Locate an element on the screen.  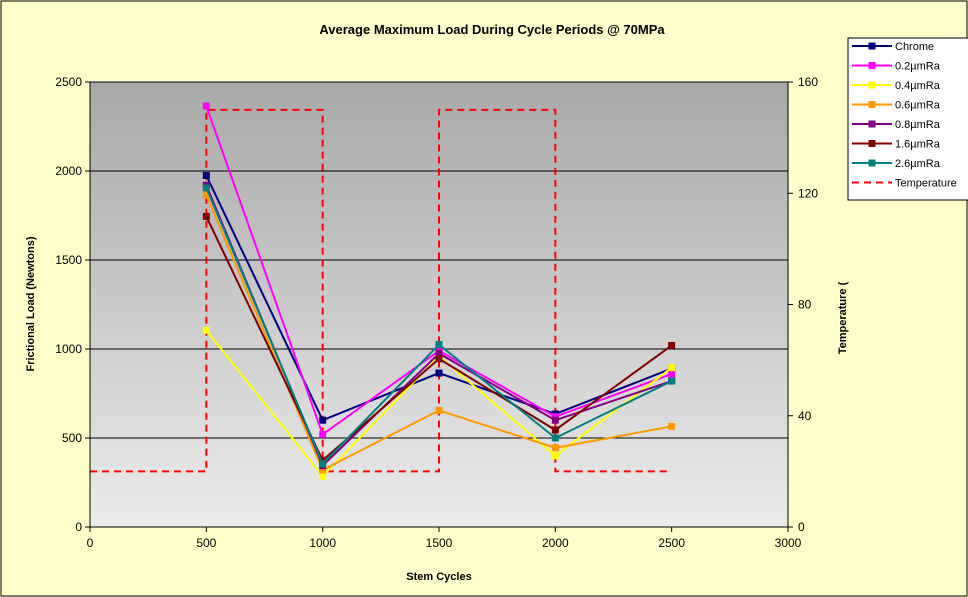
y2-tick-label: 40 is located at coordinates (805, 416).